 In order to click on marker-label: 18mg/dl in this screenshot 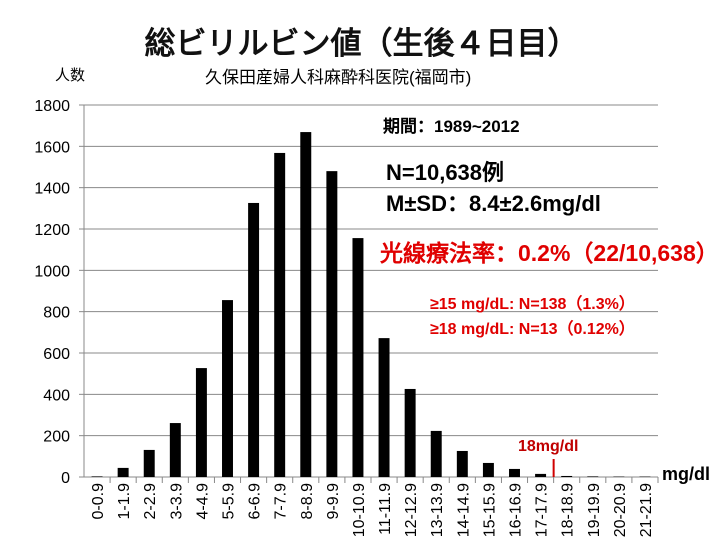, I will do `click(548, 446)`.